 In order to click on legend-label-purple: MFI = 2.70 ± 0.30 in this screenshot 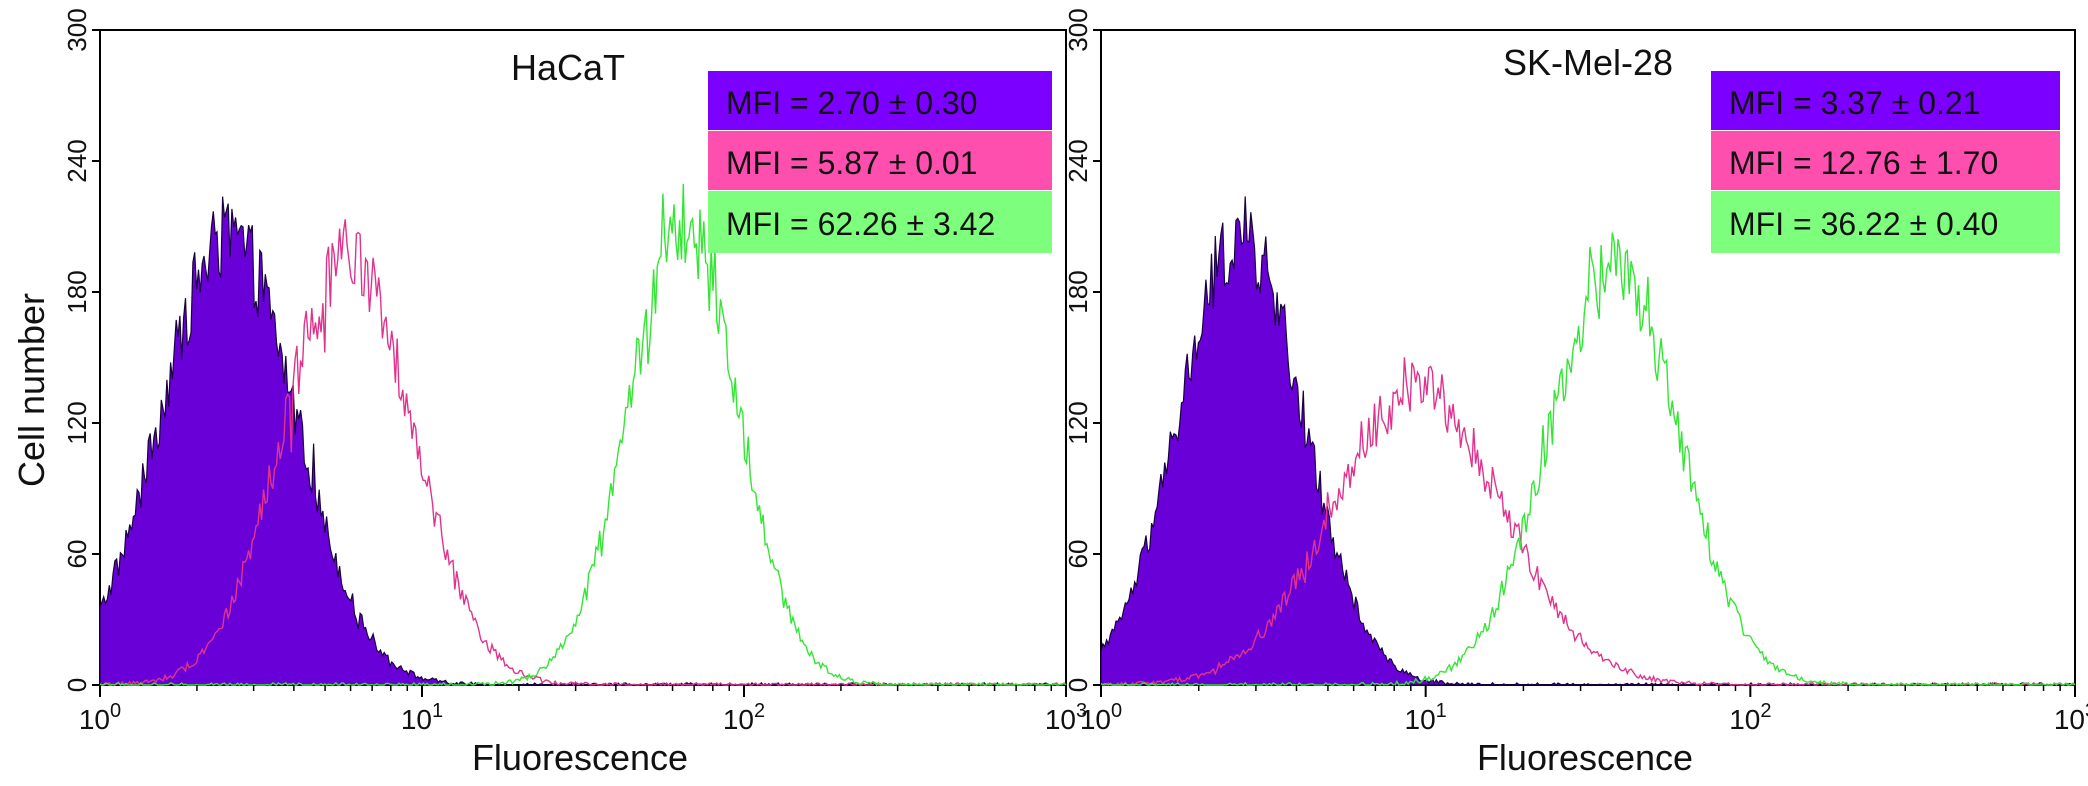, I will do `click(851, 103)`.